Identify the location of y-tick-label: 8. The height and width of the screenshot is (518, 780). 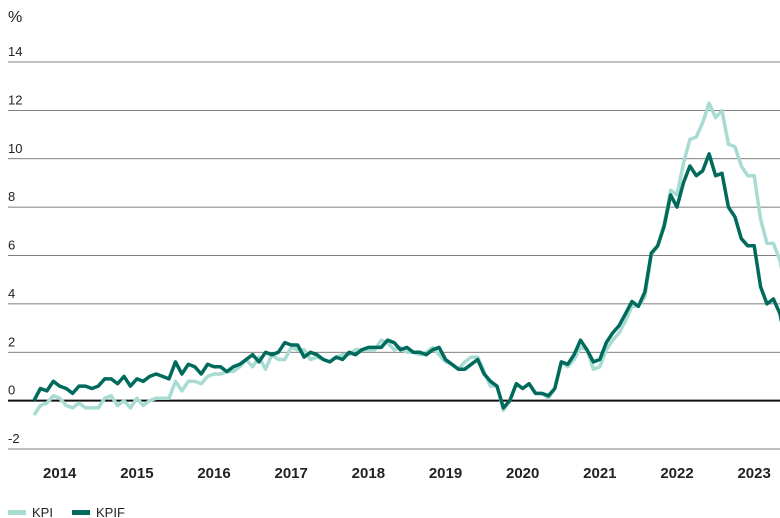
(11, 196).